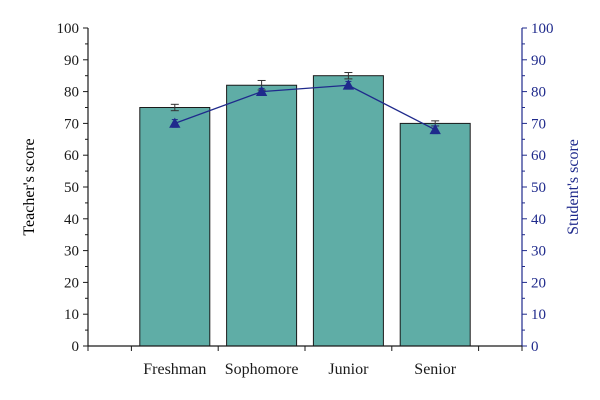 This screenshot has height=400, width=600. I want to click on y-left-tick-label: 60, so click(71, 156).